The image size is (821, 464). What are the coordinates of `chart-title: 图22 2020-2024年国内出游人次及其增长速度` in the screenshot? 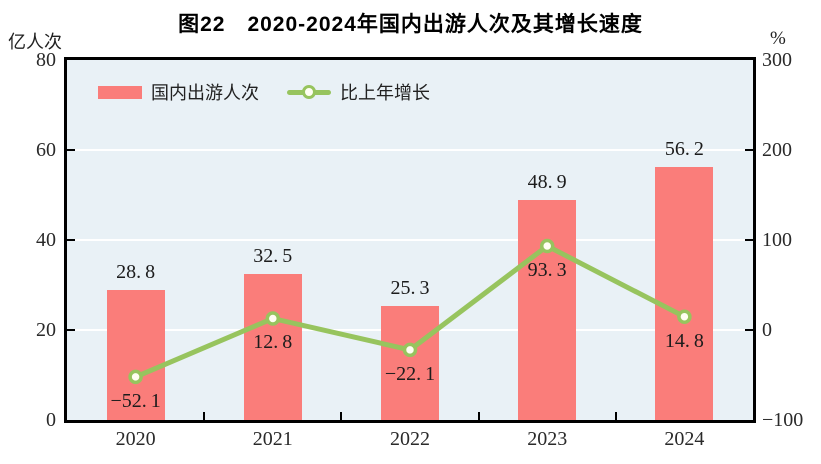 It's located at (410, 24).